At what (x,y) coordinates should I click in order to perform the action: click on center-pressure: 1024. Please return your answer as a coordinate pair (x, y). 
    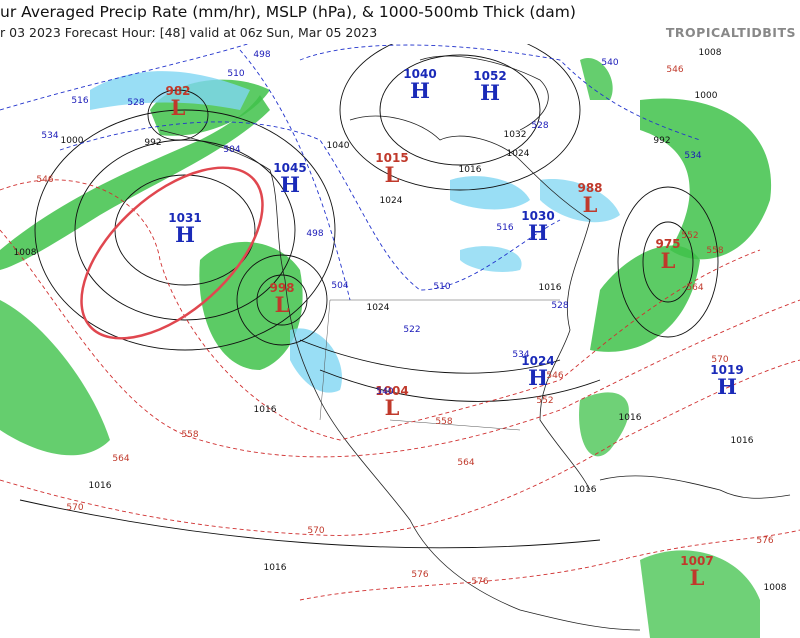
    Looking at the image, I should click on (537, 361).